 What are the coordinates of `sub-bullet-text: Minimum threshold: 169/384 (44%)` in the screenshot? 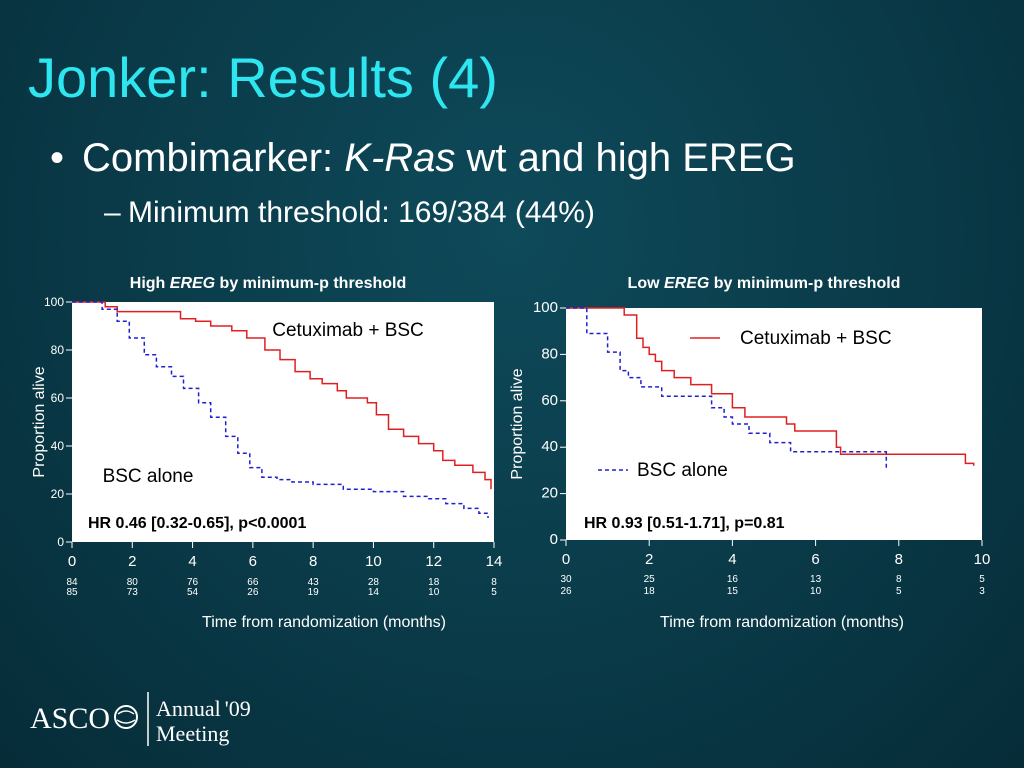 It's located at (361, 212).